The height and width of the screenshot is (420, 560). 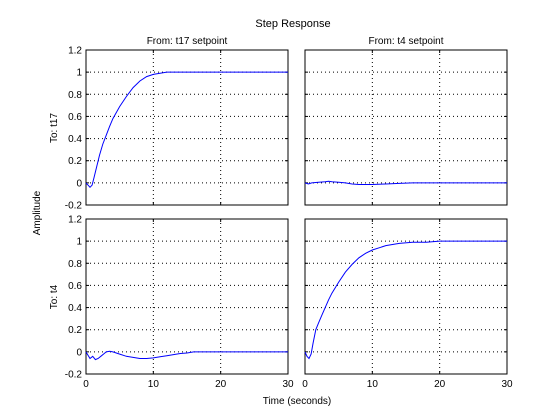 I want to click on x-axis-label: Time (seconds), so click(x=297, y=401).